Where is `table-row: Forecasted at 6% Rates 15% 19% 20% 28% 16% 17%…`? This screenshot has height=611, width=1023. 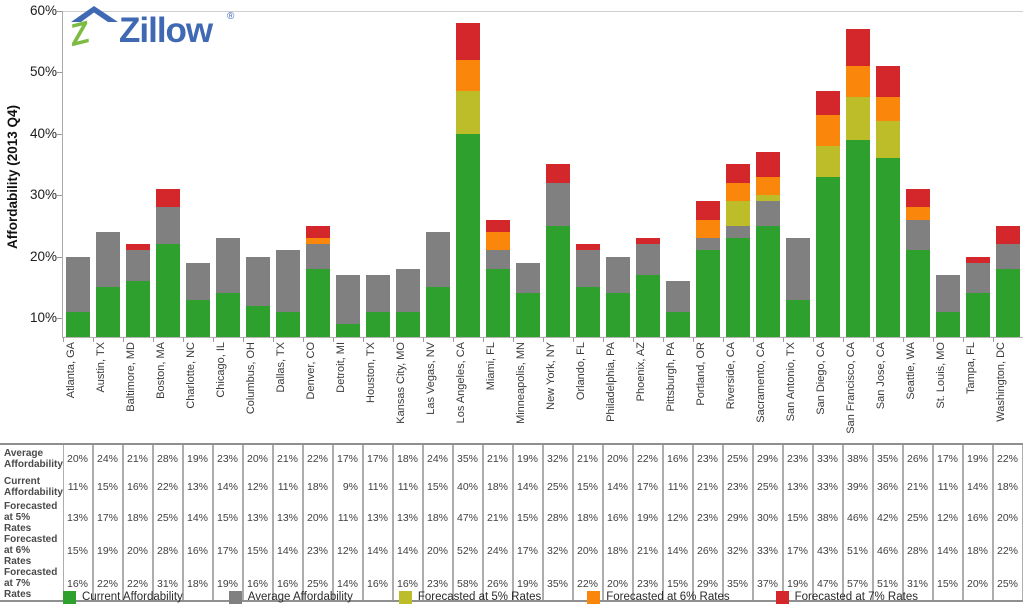 table-row: Forecasted at 6% Rates 15% 19% 20% 28% 16% 17%… is located at coordinates (511, 550).